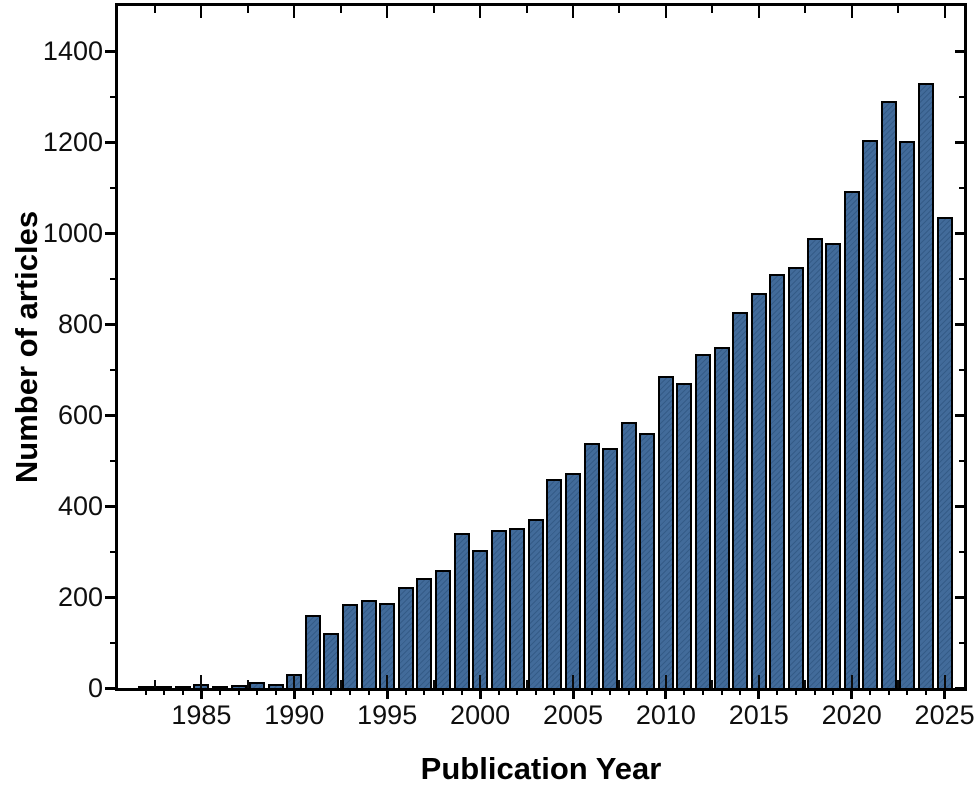 Image resolution: width=980 pixels, height=790 pixels. Describe the element at coordinates (665, 531) in the screenshot. I see `bar-2010` at that location.